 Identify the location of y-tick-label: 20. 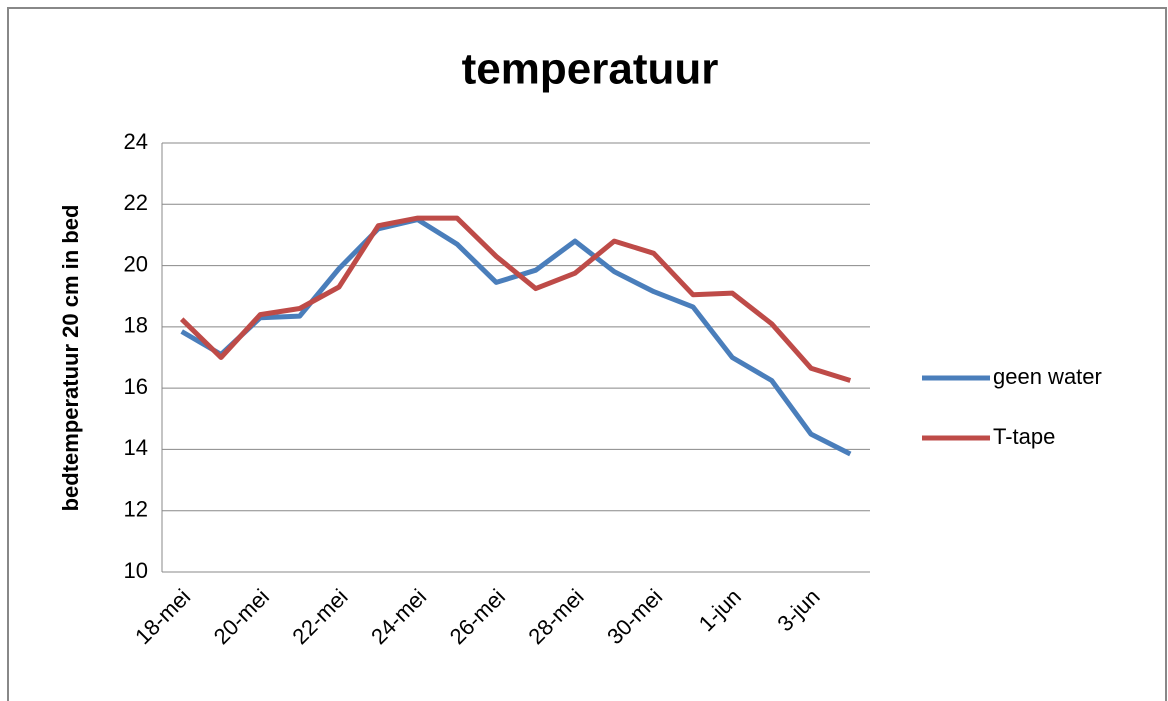
(136, 263).